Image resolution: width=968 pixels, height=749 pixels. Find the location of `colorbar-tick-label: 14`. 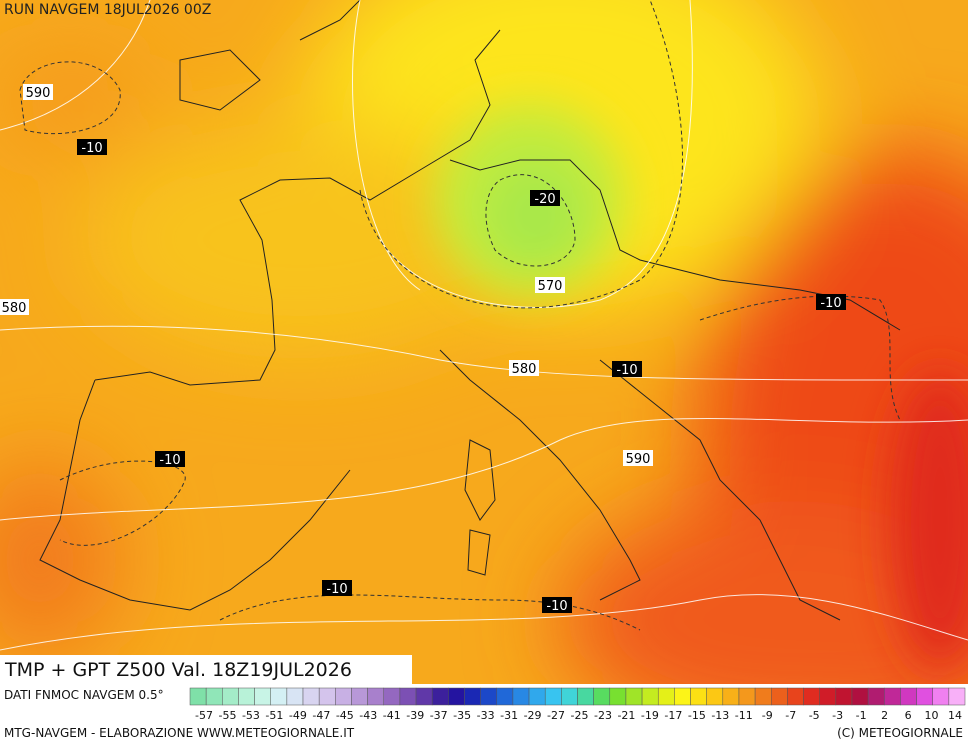

colorbar-tick-label: 14 is located at coordinates (955, 715).